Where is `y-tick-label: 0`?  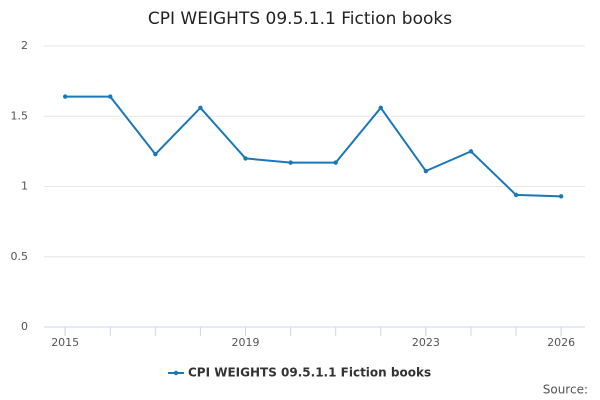 y-tick-label: 0 is located at coordinates (24, 326).